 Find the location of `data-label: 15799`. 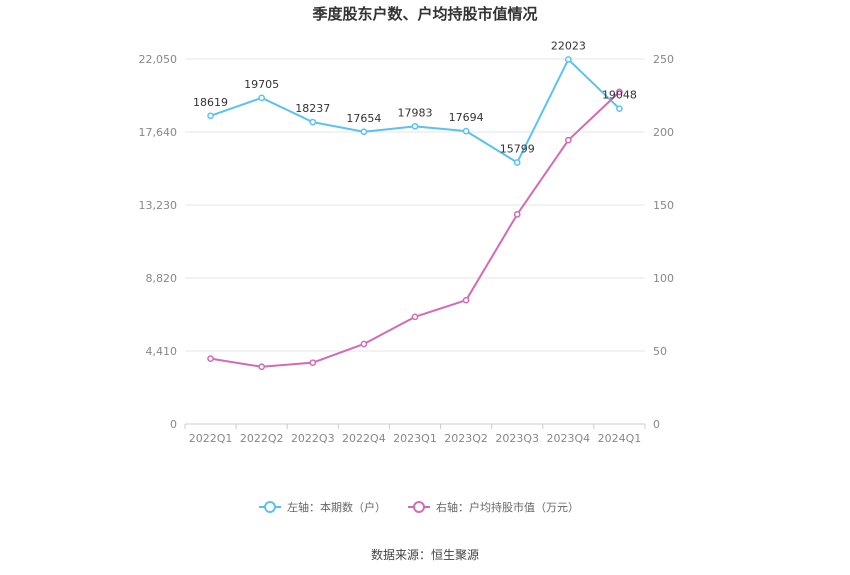

data-label: 15799 is located at coordinates (517, 148).